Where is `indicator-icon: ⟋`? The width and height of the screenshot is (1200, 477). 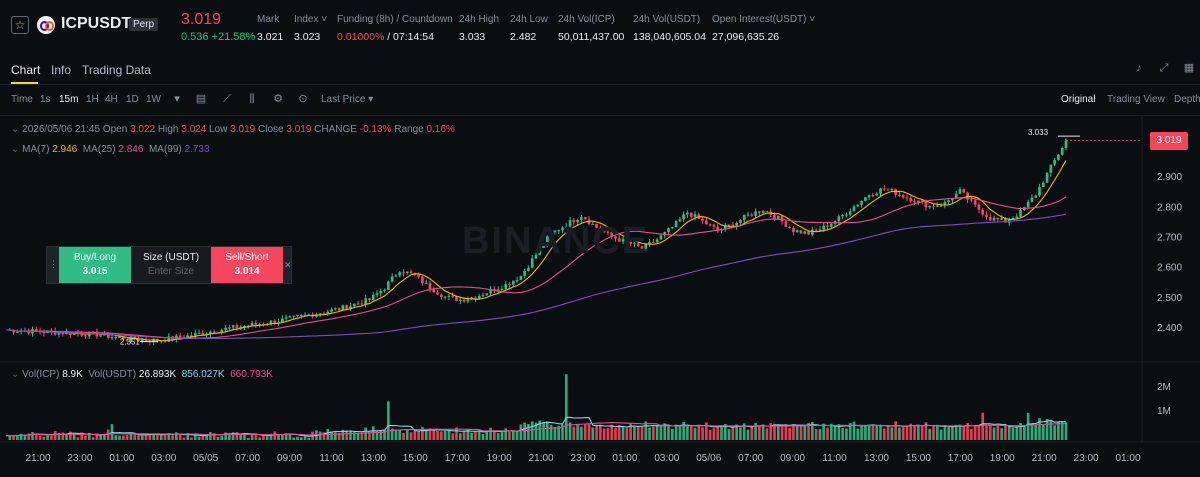
indicator-icon: ⟋ is located at coordinates (227, 99).